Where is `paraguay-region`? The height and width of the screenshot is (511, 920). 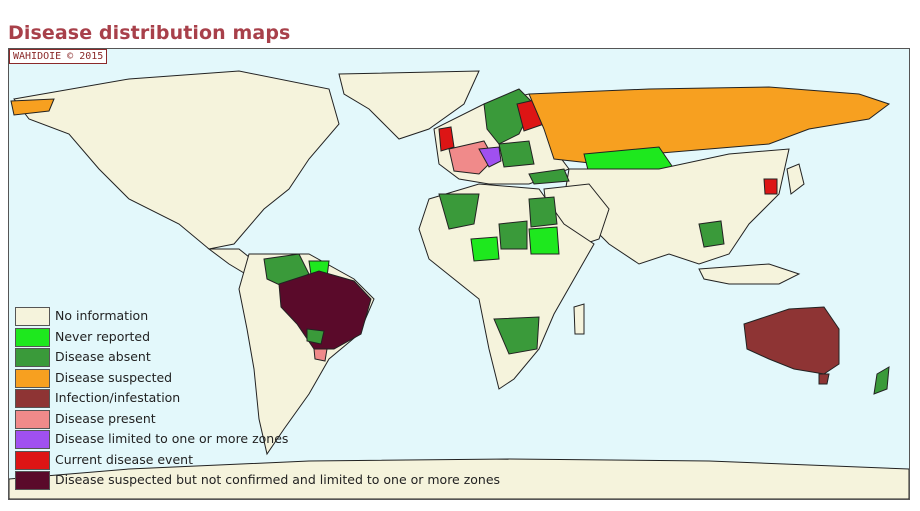 paraguay-region is located at coordinates (315, 336).